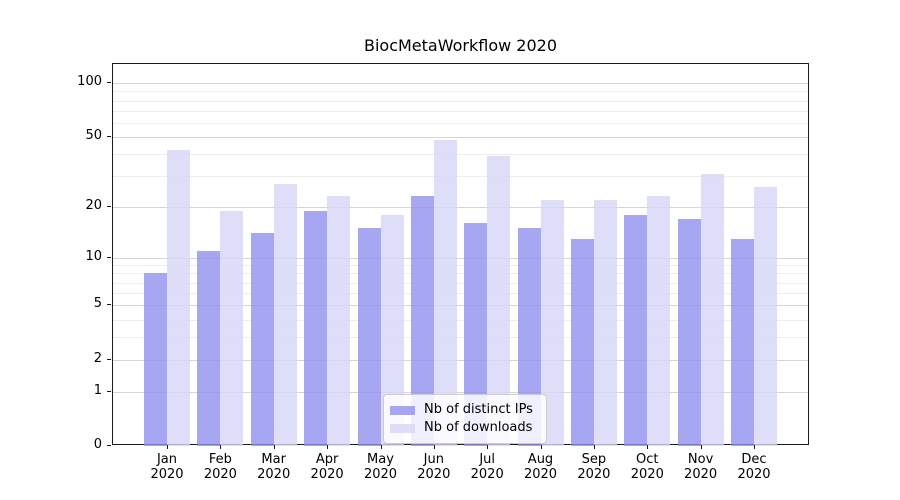 This screenshot has width=900, height=500. I want to click on x-tick-label: Jan 2020, so click(167, 467).